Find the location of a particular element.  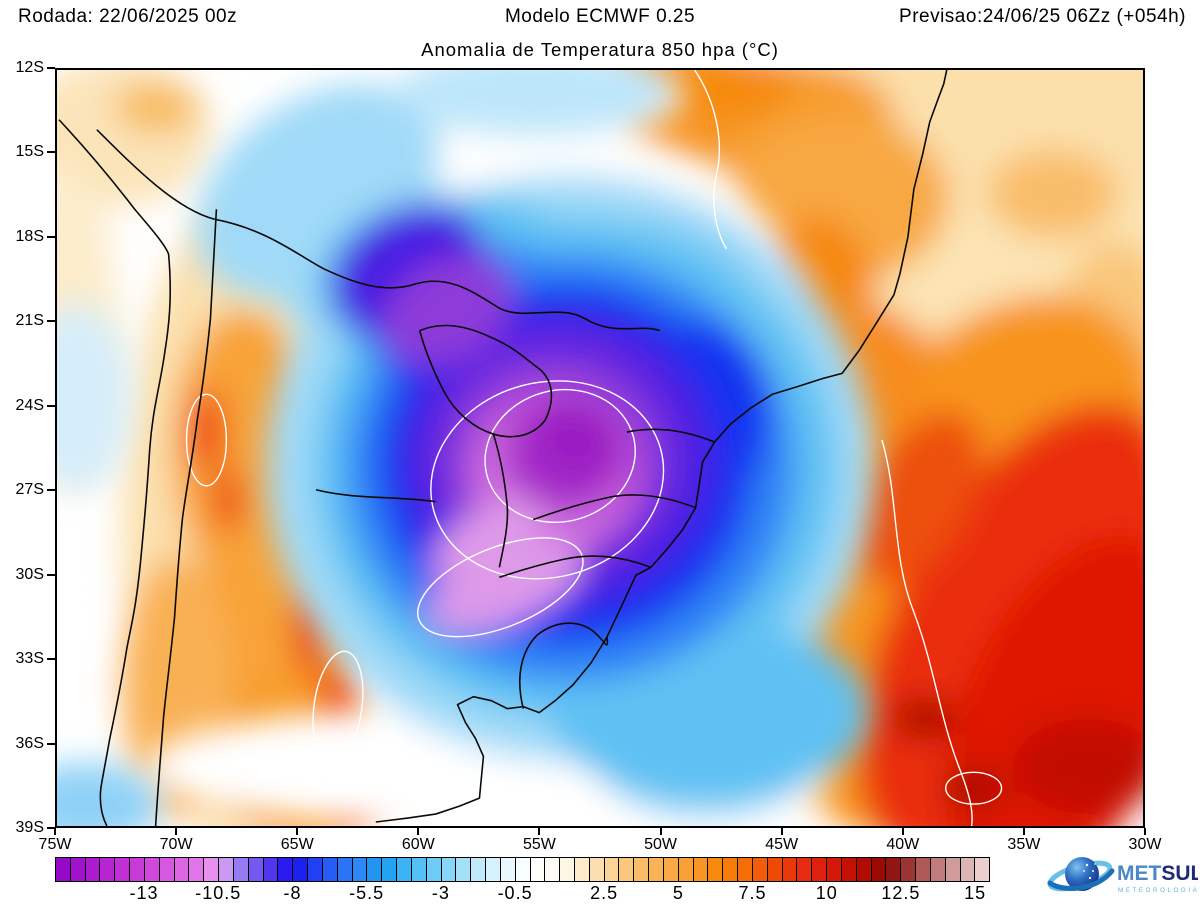

lat-tick-label: 33S is located at coordinates (29, 659).